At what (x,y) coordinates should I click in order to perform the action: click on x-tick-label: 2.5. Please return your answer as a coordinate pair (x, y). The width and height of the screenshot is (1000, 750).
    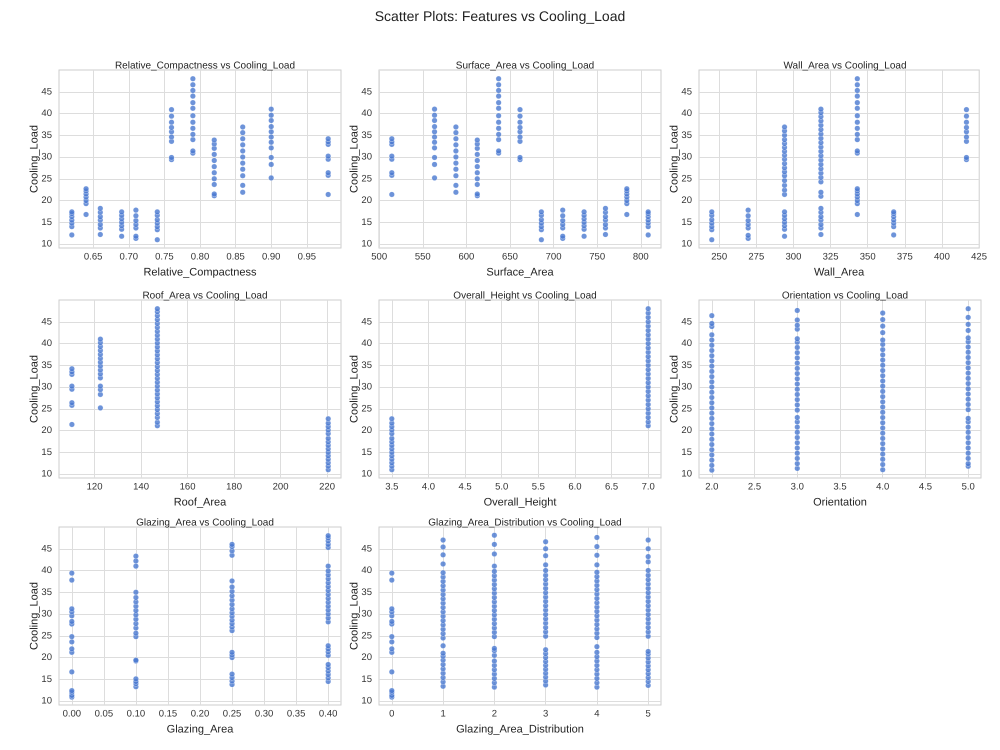
    Looking at the image, I should click on (755, 487).